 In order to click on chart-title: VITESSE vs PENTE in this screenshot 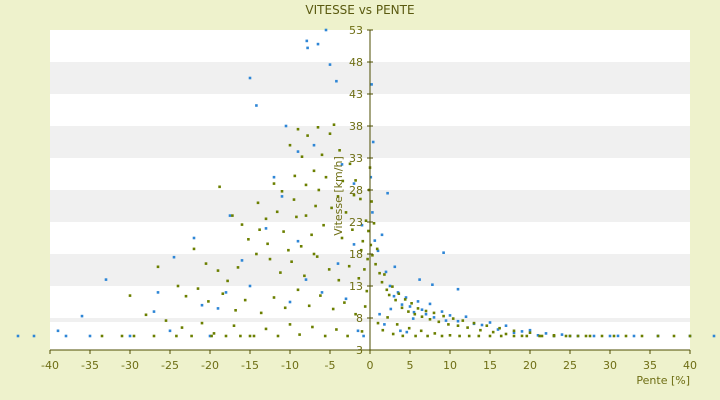, I will do `click(359, 10)`.